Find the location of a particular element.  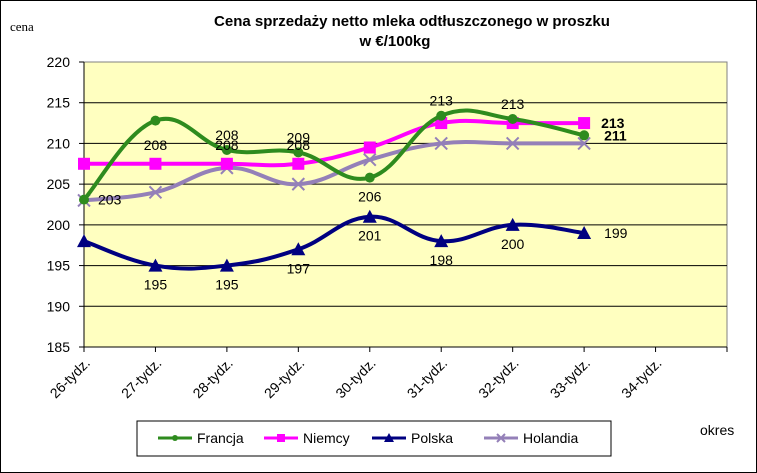

y-tick-label: 190 is located at coordinates (59, 306).